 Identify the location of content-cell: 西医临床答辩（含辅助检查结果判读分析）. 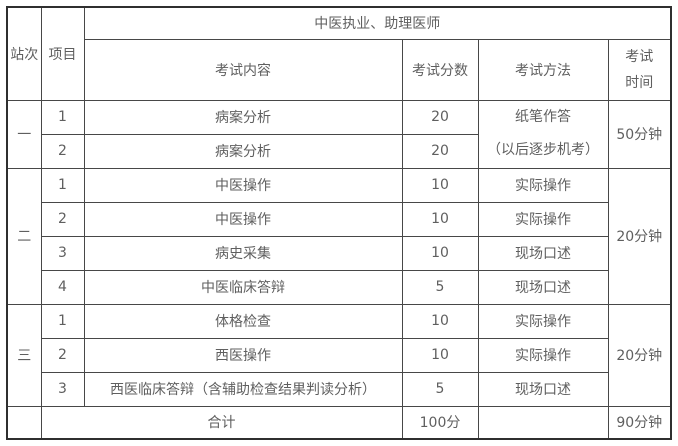
(243, 389).